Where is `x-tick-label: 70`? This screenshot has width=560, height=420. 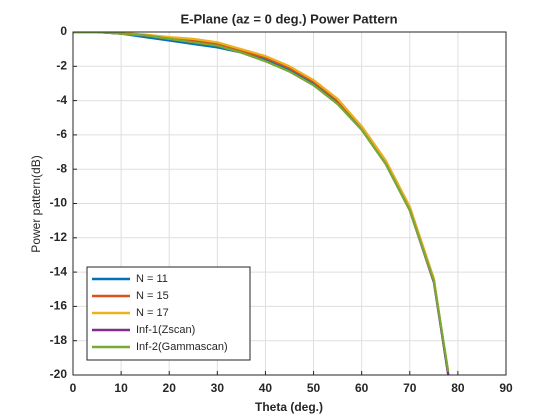 x-tick-label: 70 is located at coordinates (410, 388).